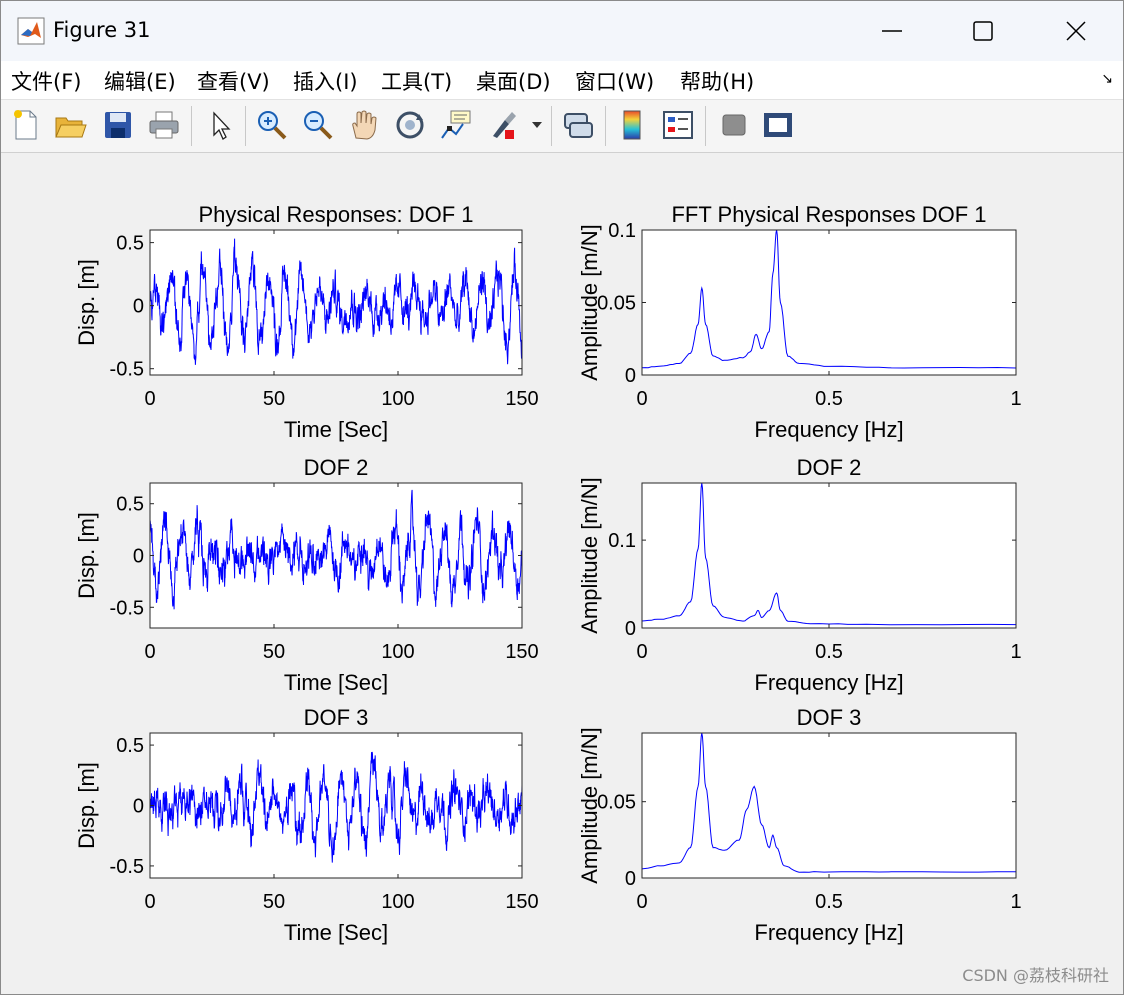  Describe the element at coordinates (233, 82) in the screenshot. I see `menu-view: 查看(V)` at that location.